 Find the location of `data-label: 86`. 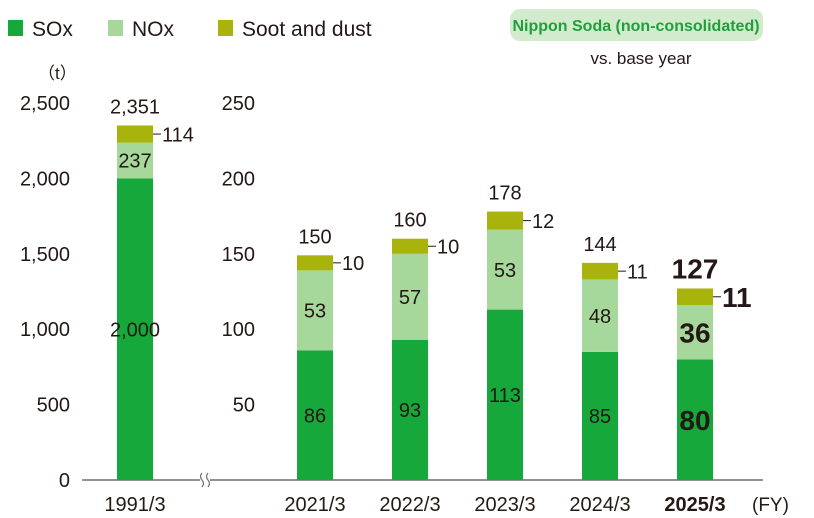

data-label: 86 is located at coordinates (315, 416).